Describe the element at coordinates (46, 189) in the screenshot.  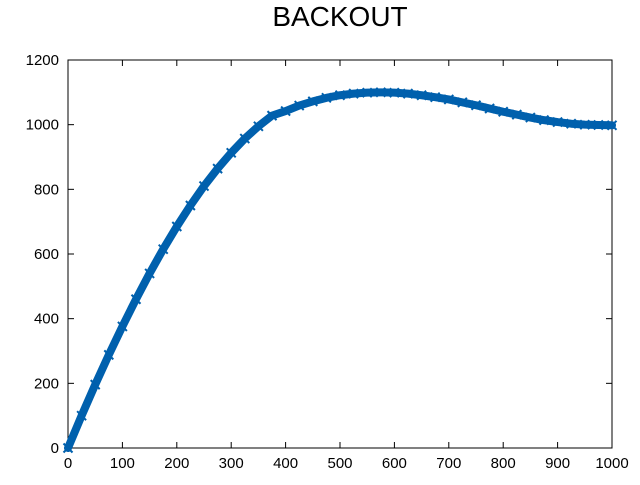
I see `y-tick-label: 800` at that location.